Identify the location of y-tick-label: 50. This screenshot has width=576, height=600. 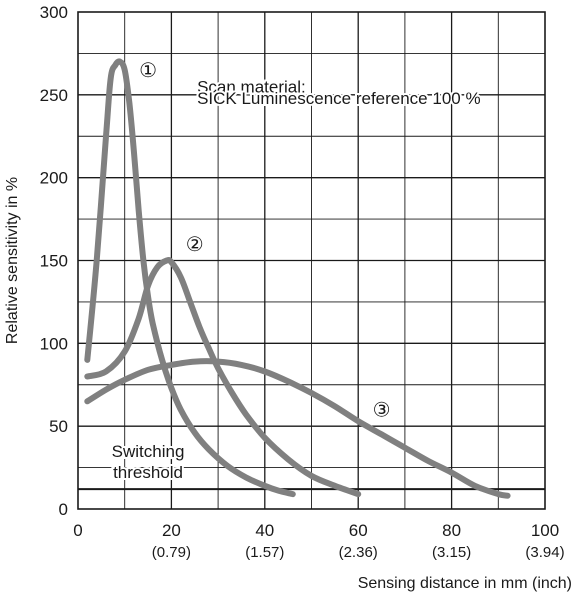
(58, 426).